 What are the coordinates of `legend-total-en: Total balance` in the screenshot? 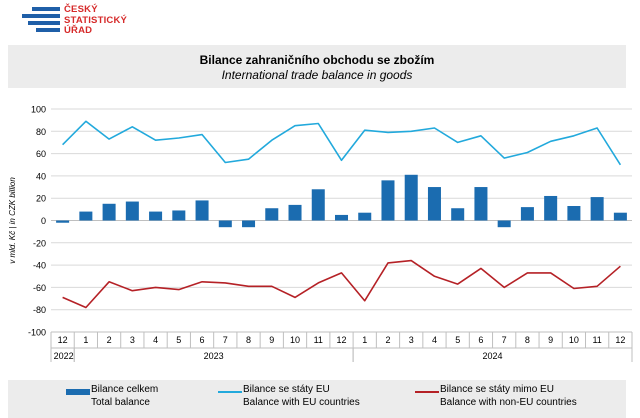 It's located at (120, 402).